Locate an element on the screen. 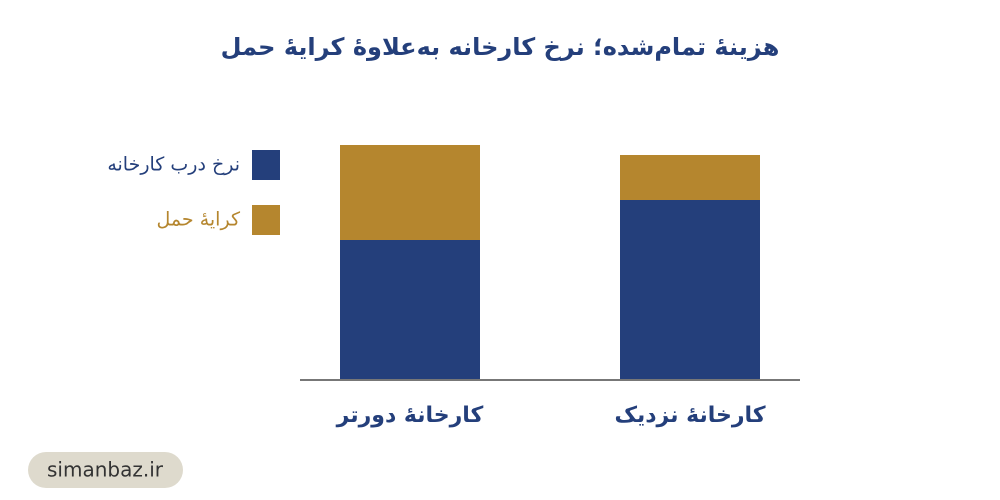 The width and height of the screenshot is (1000, 500). x-tick-label: کارخانهٔ دورتر is located at coordinates (410, 415).